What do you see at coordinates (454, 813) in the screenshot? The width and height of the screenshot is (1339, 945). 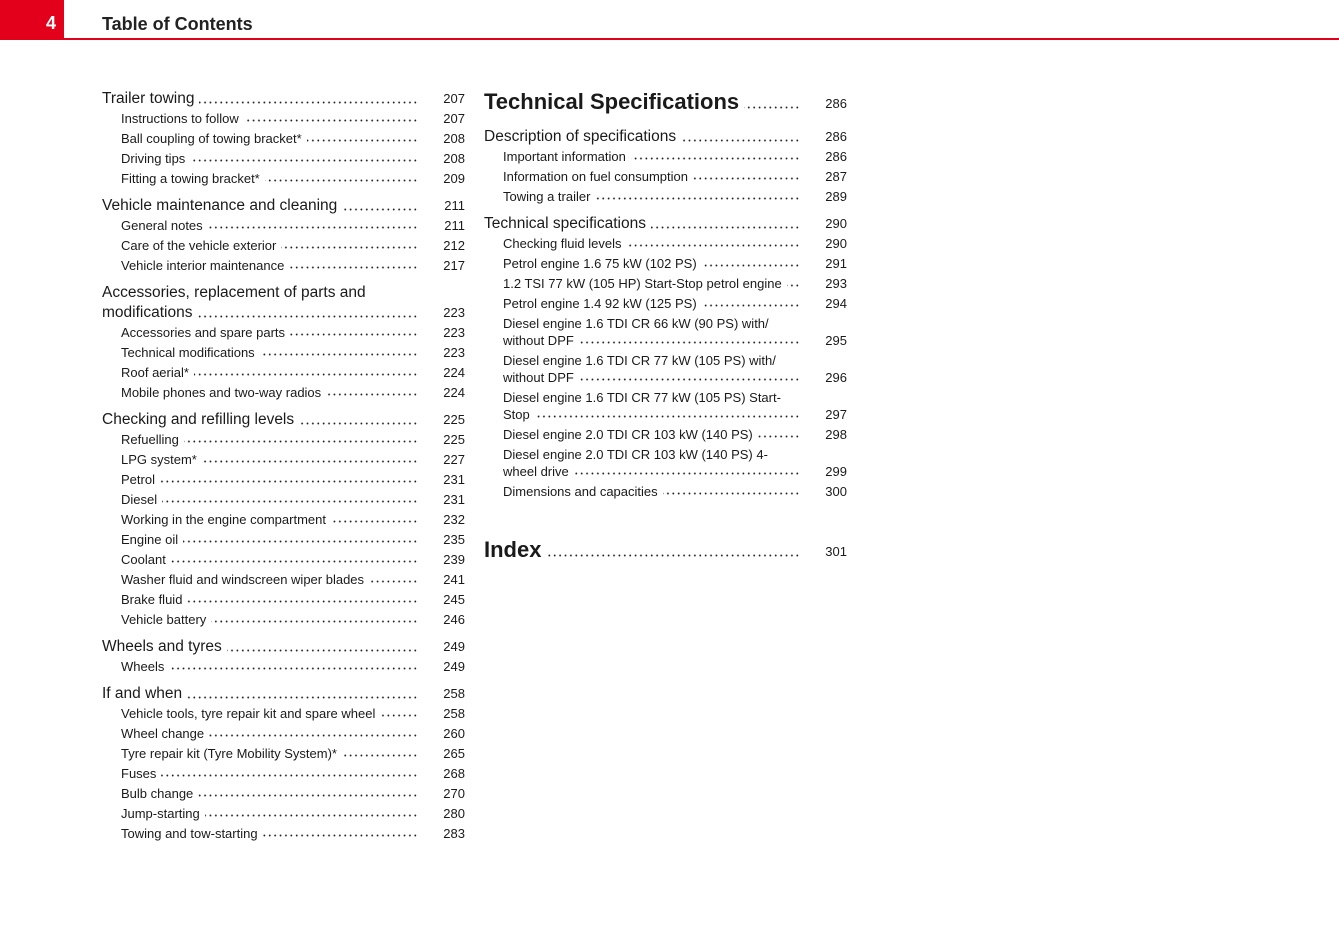 I see `entry-page: 280` at bounding box center [454, 813].